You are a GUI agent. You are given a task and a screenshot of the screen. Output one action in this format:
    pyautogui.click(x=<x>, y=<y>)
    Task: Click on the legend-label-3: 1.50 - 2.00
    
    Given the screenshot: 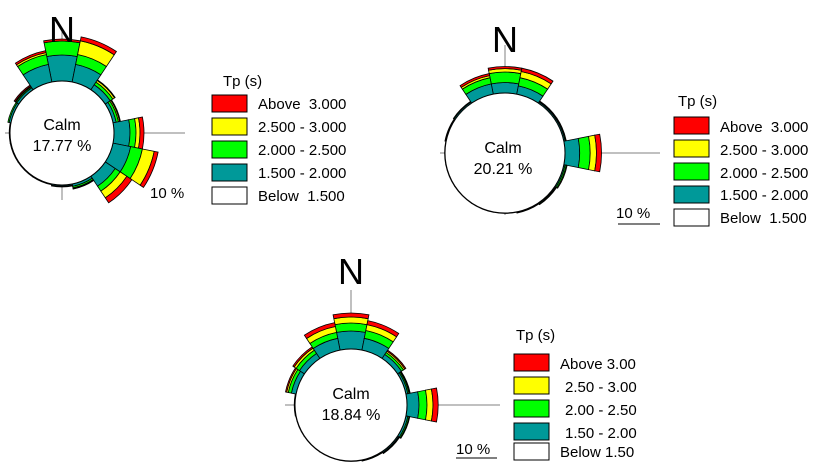 What is the action you would take?
    pyautogui.click(x=601, y=433)
    